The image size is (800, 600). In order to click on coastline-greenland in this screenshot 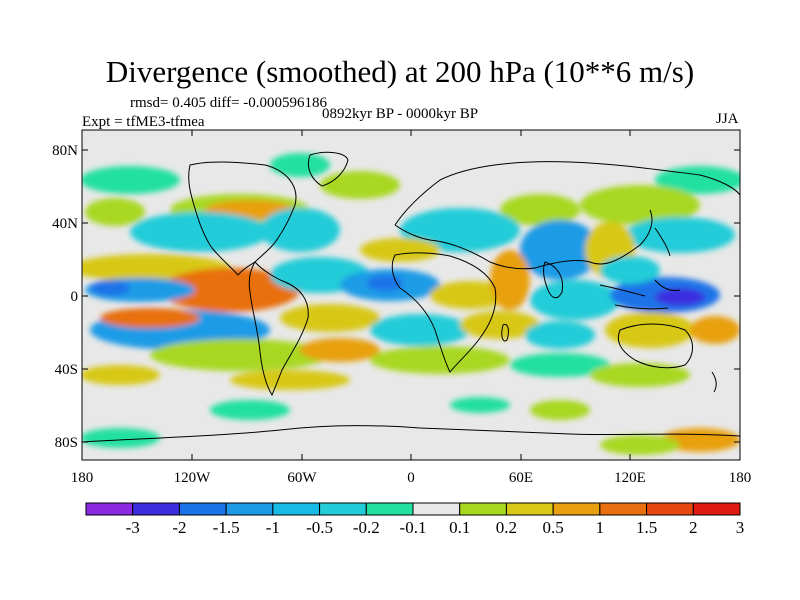, I will do `click(328, 169)`.